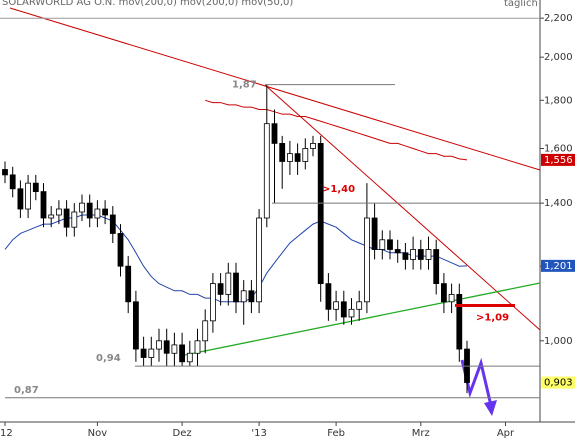  What do you see at coordinates (558, 18) in the screenshot?
I see `y-tick-label: 2,200` at bounding box center [558, 18].